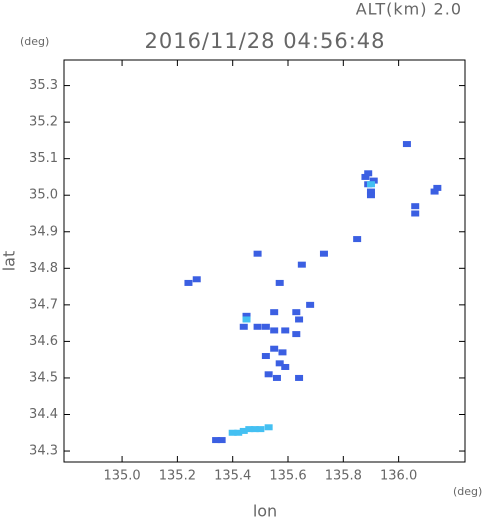 The width and height of the screenshot is (491, 525). I want to click on y-unit: (deg), so click(34, 41).